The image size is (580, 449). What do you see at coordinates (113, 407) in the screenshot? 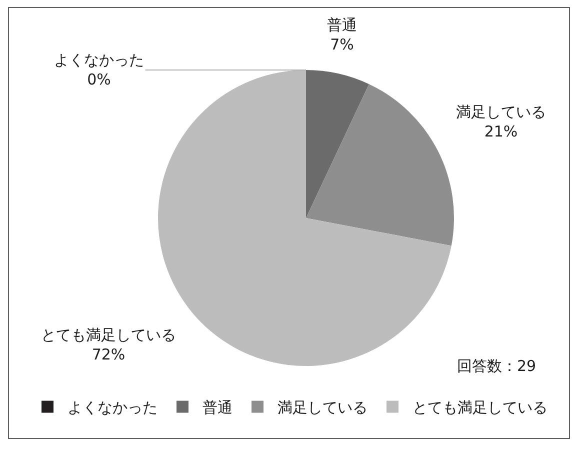
I see `legend-label: よくなかった` at bounding box center [113, 407].